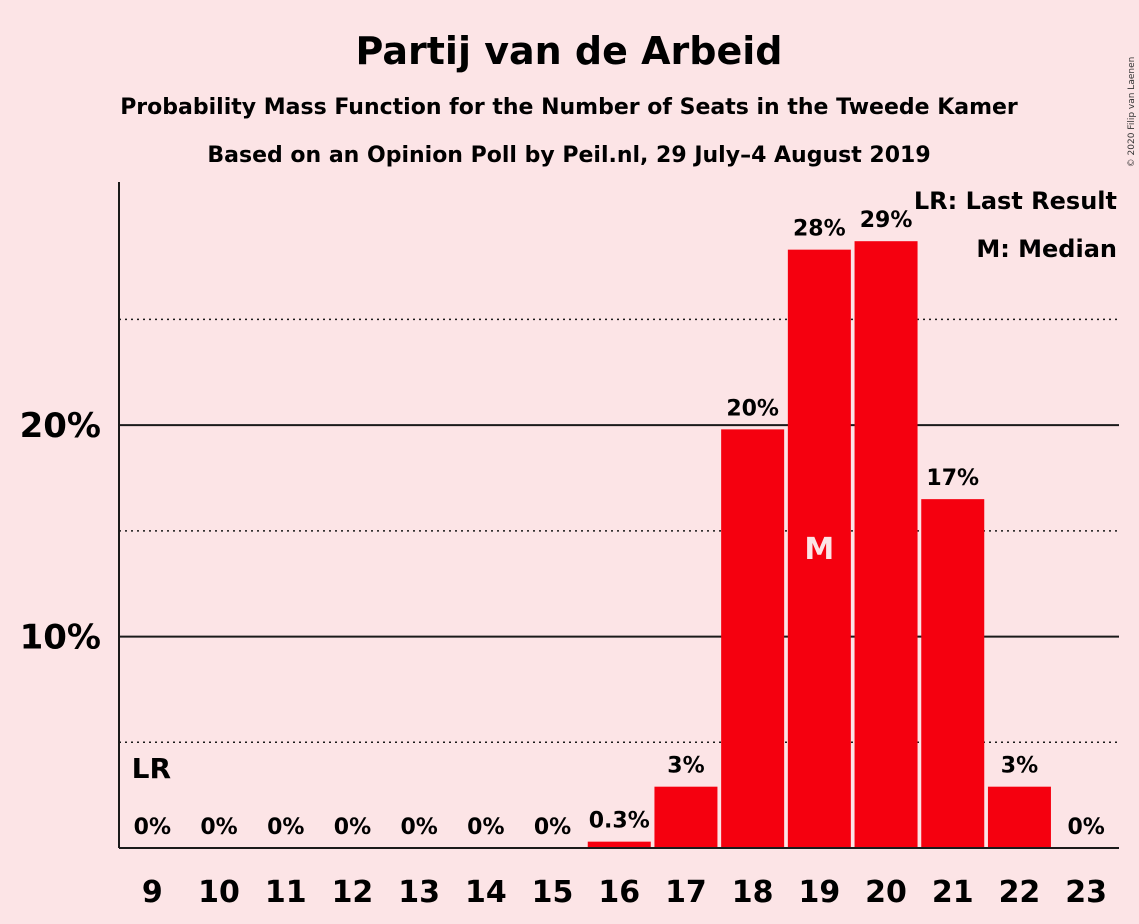 Image resolution: width=1139 pixels, height=924 pixels. I want to click on x-tick-label: 20, so click(886, 892).